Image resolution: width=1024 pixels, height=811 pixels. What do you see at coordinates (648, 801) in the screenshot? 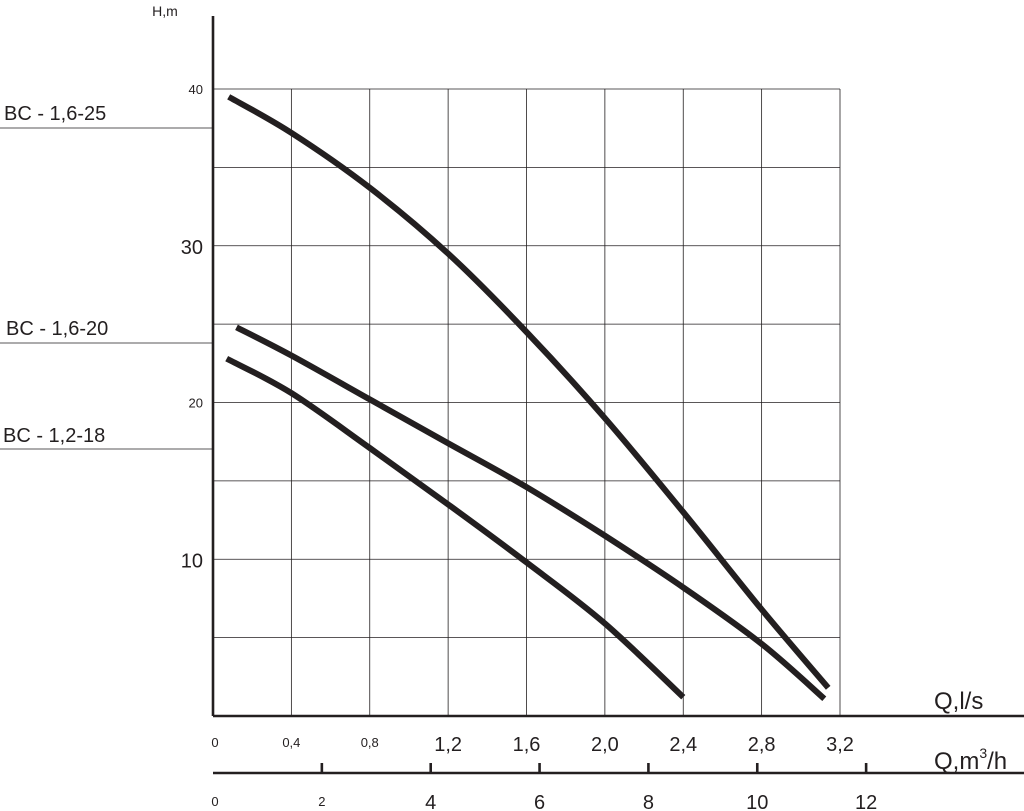
I see `x2-tick-label: 8` at bounding box center [648, 801].